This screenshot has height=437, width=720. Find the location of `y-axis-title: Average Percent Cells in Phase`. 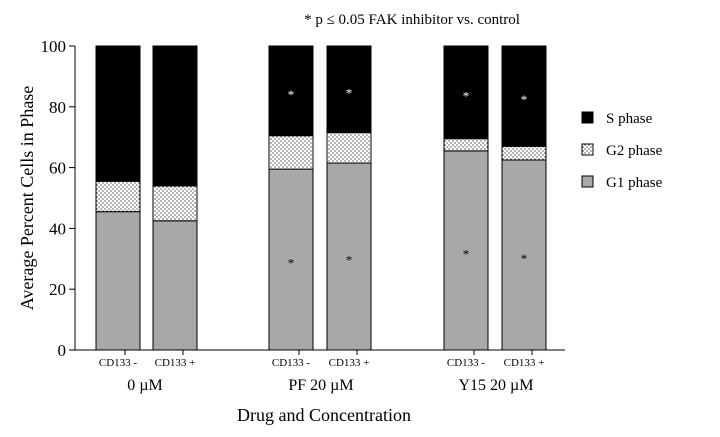

y-axis-title: Average Percent Cells in Phase is located at coordinates (27, 198).